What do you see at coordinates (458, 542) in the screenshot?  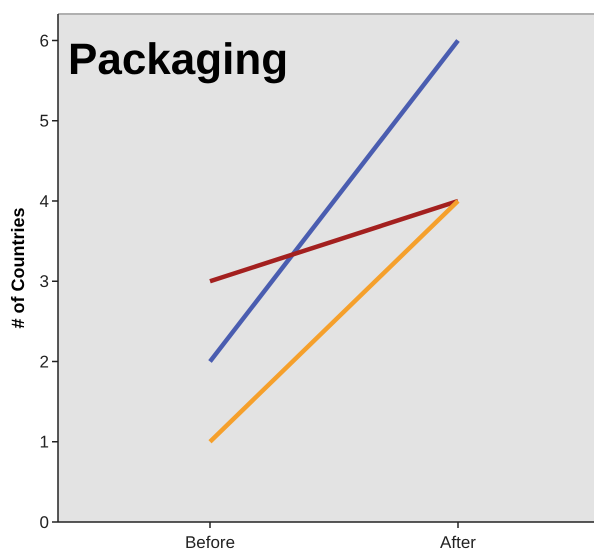 I see `x-tick-label: After` at bounding box center [458, 542].